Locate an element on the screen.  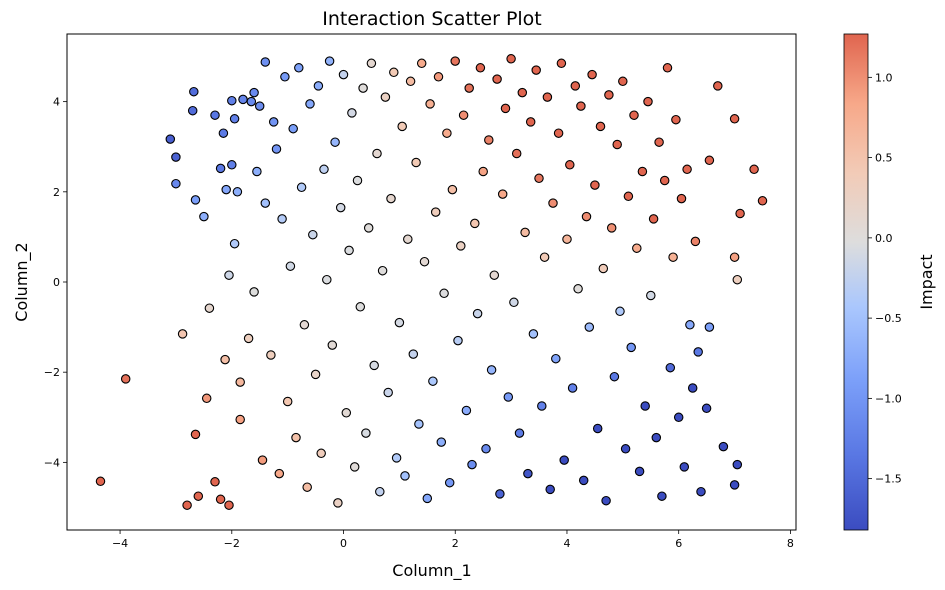
colorbar-tick-label: −1.5 is located at coordinates (888, 479).